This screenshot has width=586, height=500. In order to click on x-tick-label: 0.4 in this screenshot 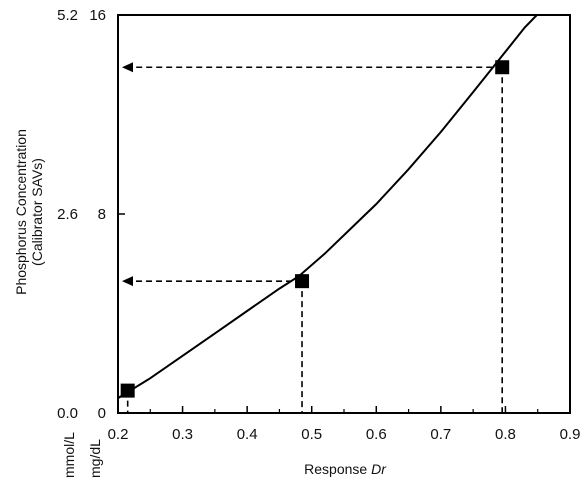, I will do `click(247, 434)`.